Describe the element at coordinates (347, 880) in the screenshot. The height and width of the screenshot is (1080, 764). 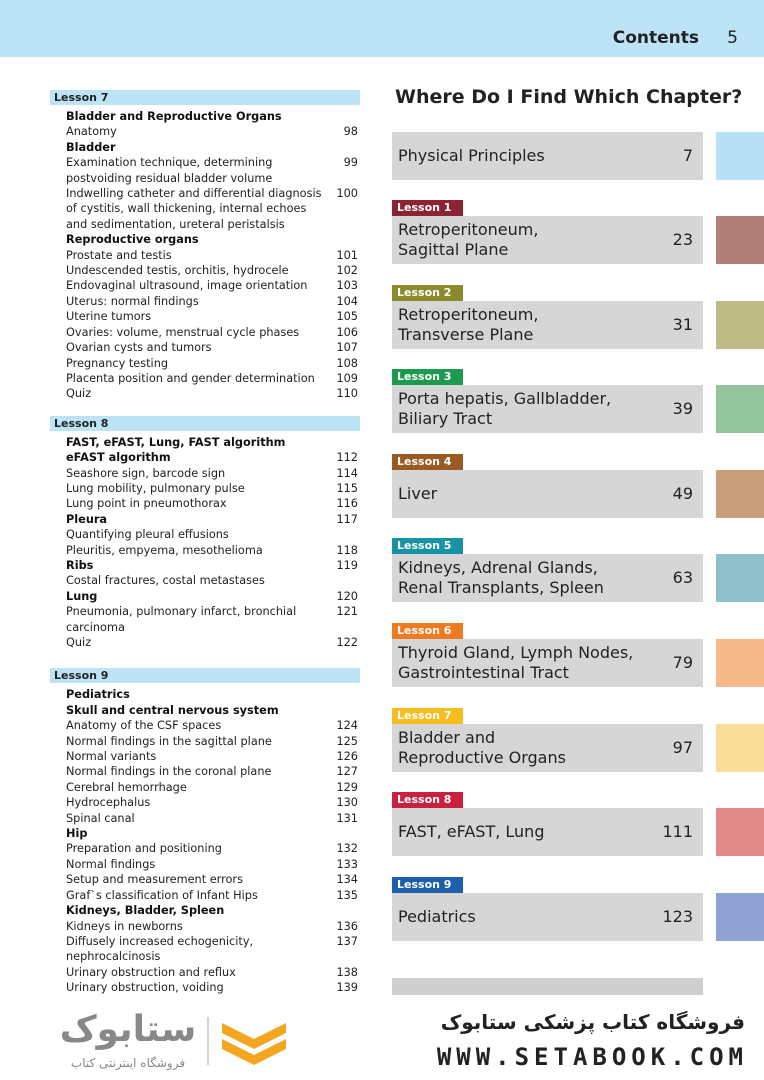
I see `entry-page: 134` at that location.